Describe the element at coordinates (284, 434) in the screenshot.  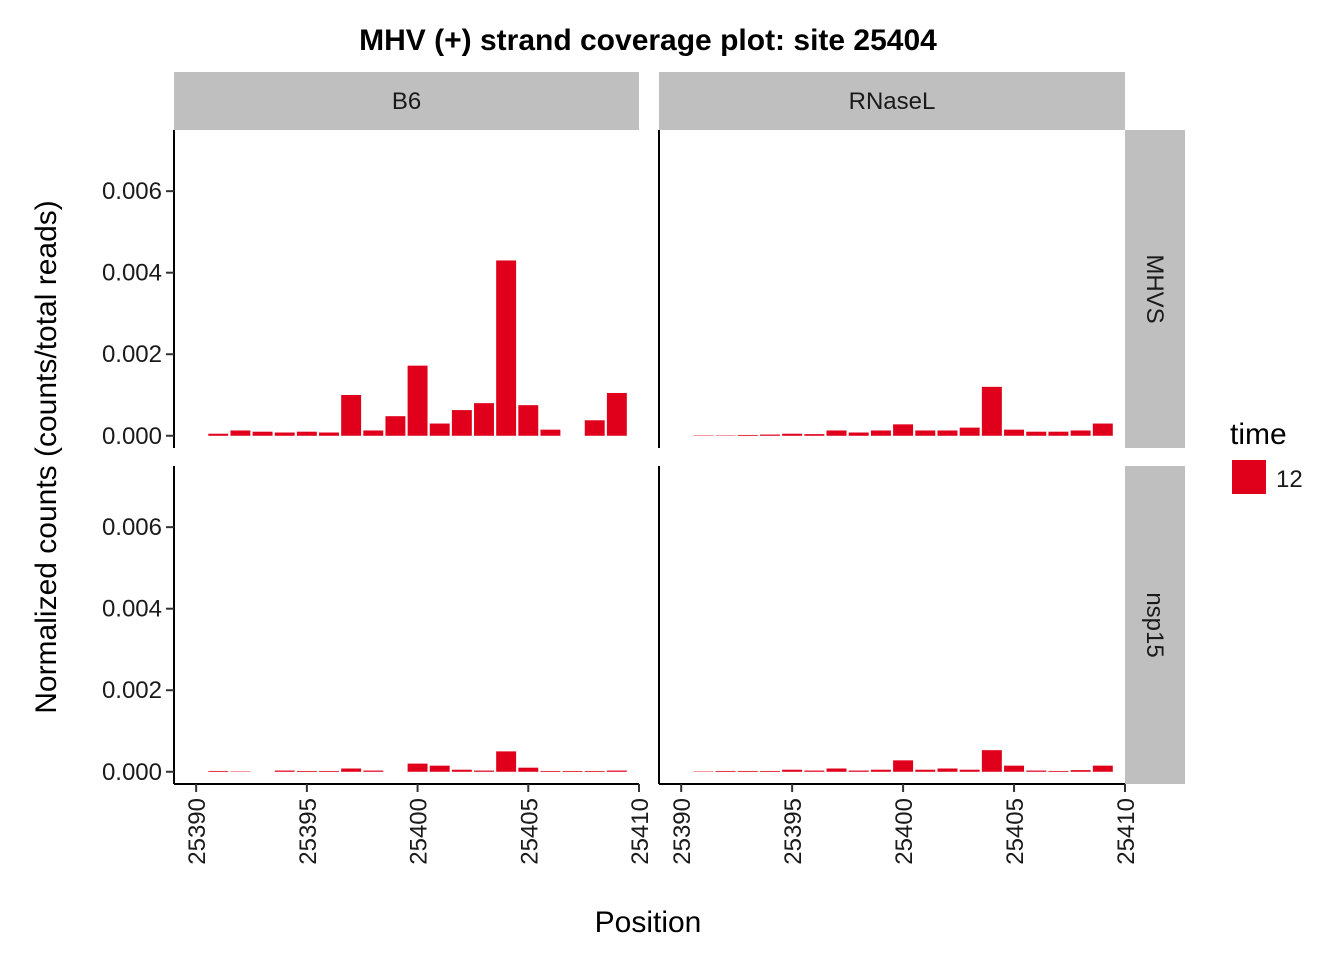
I see `bar: 25394: 0.00008` at that location.